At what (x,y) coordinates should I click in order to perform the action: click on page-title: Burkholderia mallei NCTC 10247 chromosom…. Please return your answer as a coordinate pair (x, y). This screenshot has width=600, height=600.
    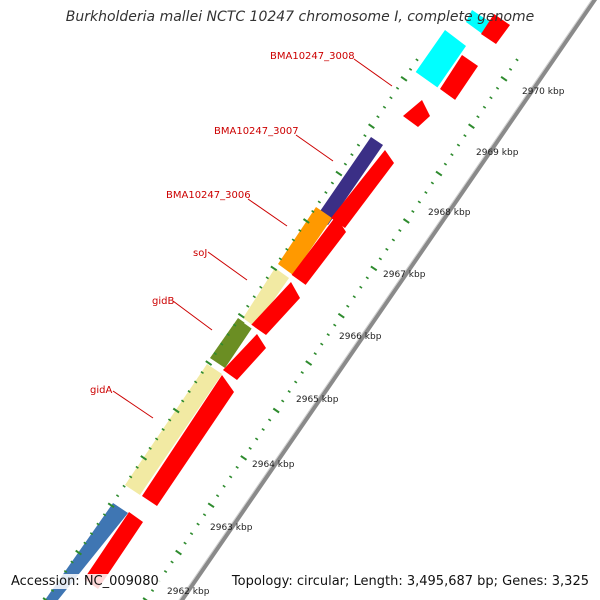
    Looking at the image, I should click on (300, 17).